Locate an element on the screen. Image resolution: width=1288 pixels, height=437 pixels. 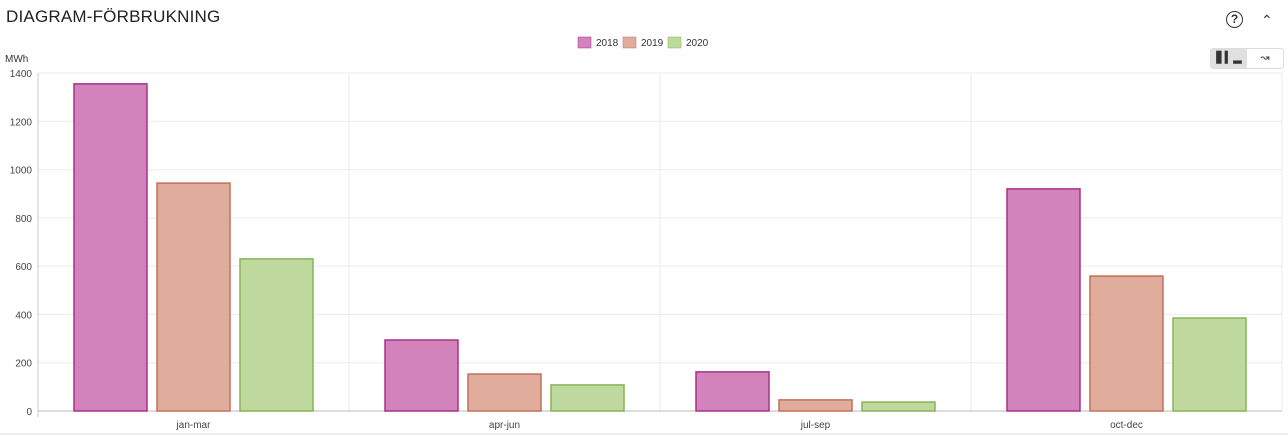
y-tick-label: 1000 is located at coordinates (21, 171).